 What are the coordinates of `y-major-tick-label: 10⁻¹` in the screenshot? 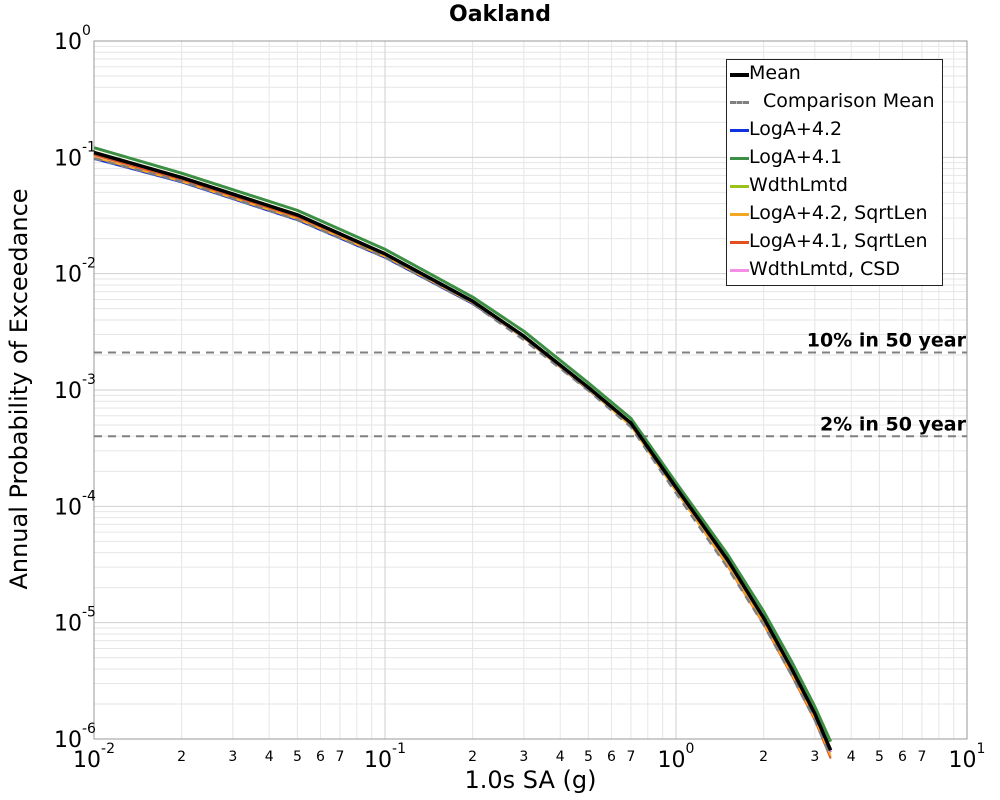 It's located at (75, 155).